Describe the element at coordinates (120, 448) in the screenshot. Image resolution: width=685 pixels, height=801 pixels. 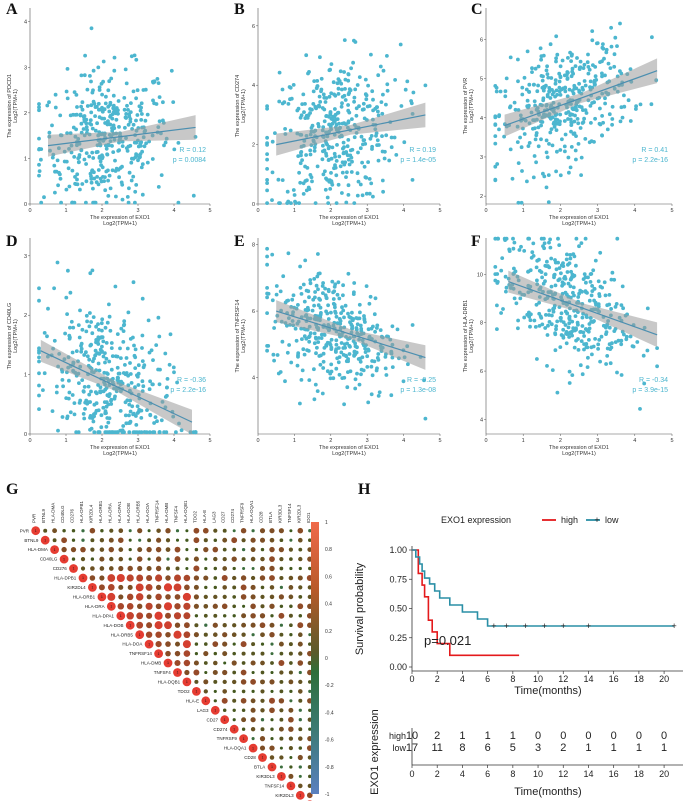
I see `x-axis-title: The expression of EXO1` at that location.